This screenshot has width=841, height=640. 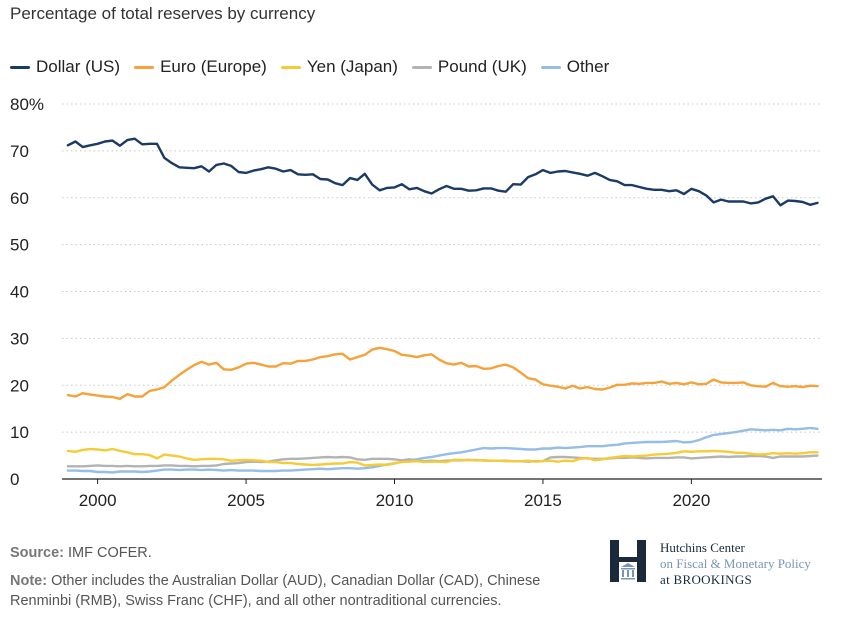 I want to click on logo-line-1: Hutchins Center, so click(x=702, y=547).